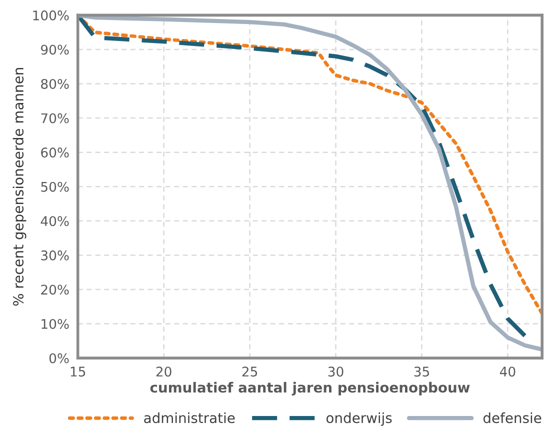 The image size is (556, 434). What do you see at coordinates (55, 255) in the screenshot?
I see `y-tick-label: 30%` at bounding box center [55, 255].